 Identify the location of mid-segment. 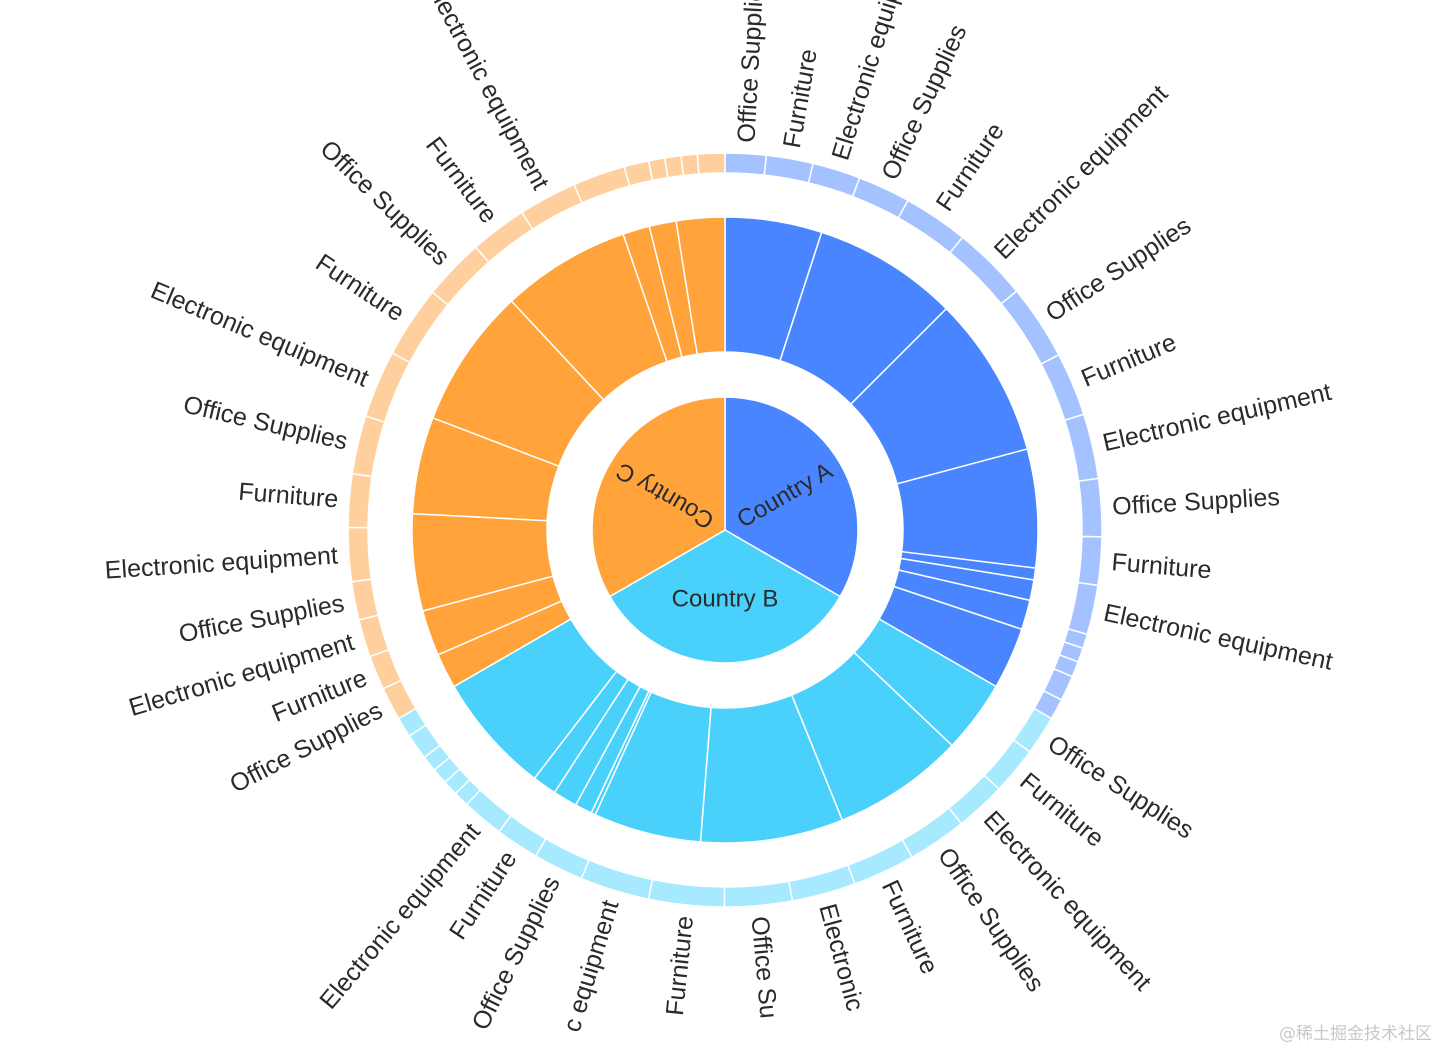
(700, 286).